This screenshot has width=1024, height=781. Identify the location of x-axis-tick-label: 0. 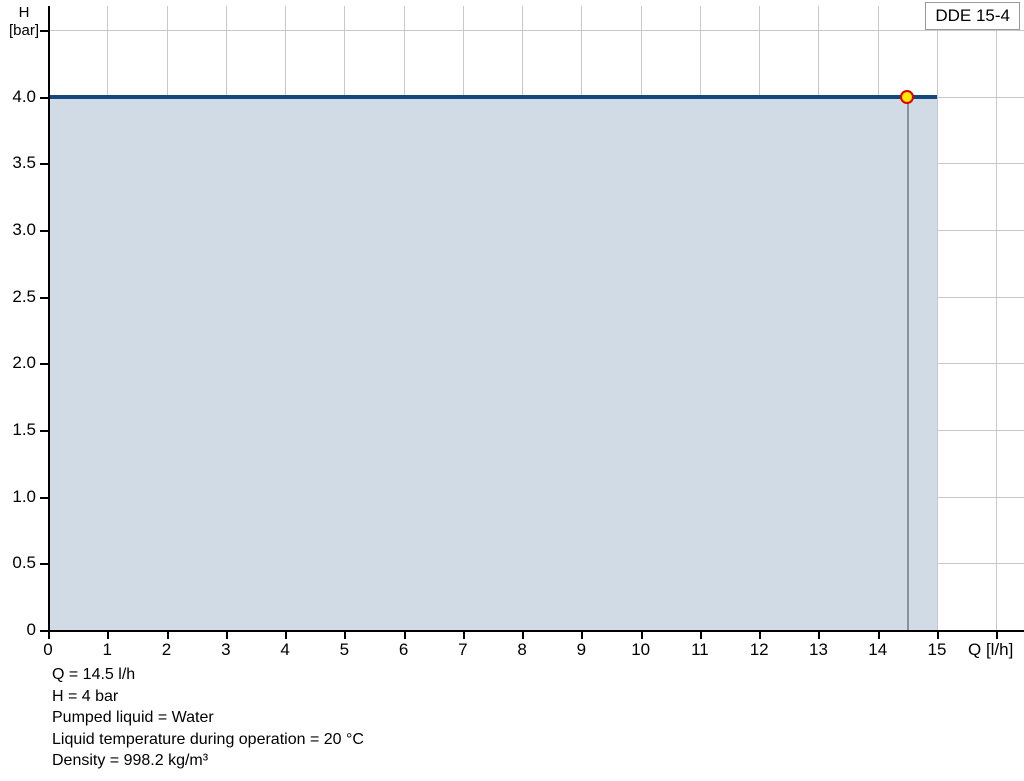
(48, 649).